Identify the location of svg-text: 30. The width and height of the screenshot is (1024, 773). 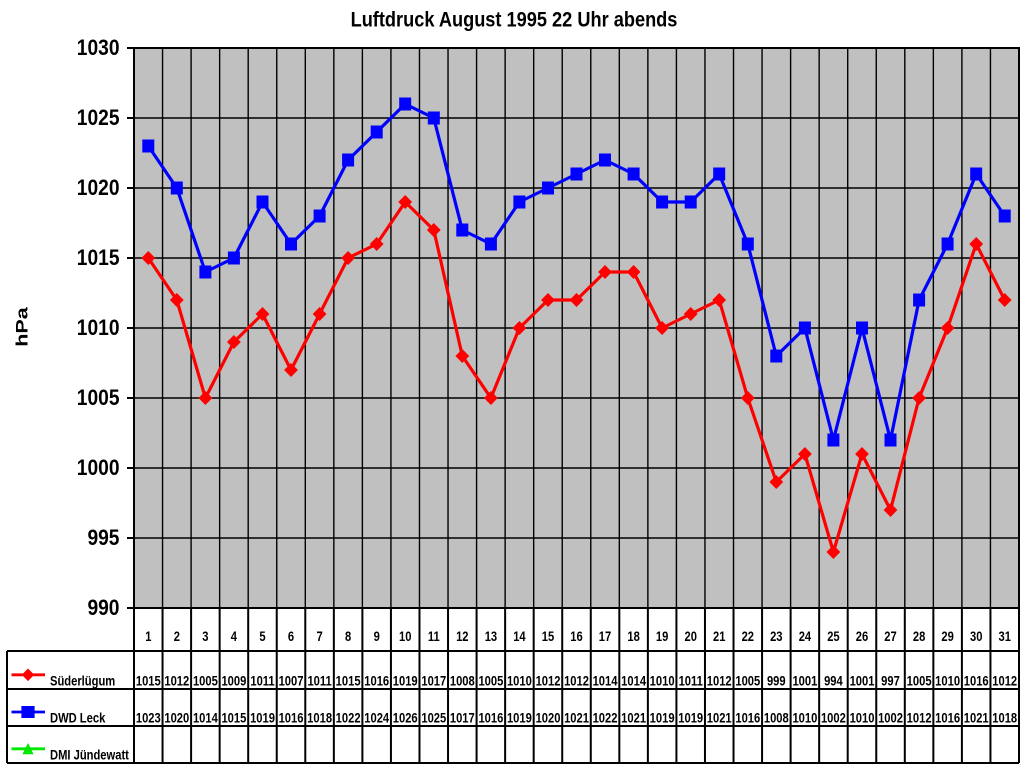
(976, 636).